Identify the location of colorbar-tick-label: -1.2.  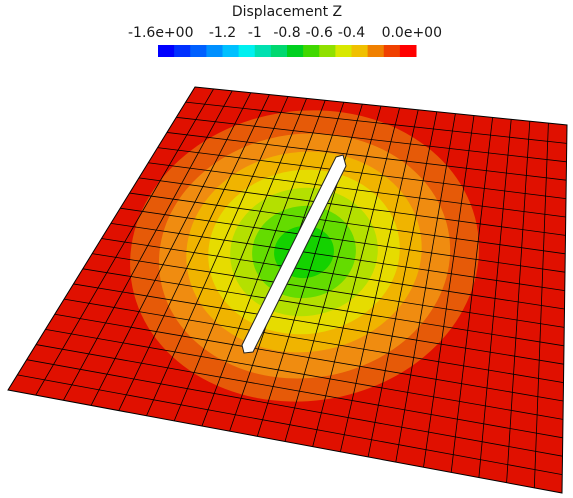
(222, 33).